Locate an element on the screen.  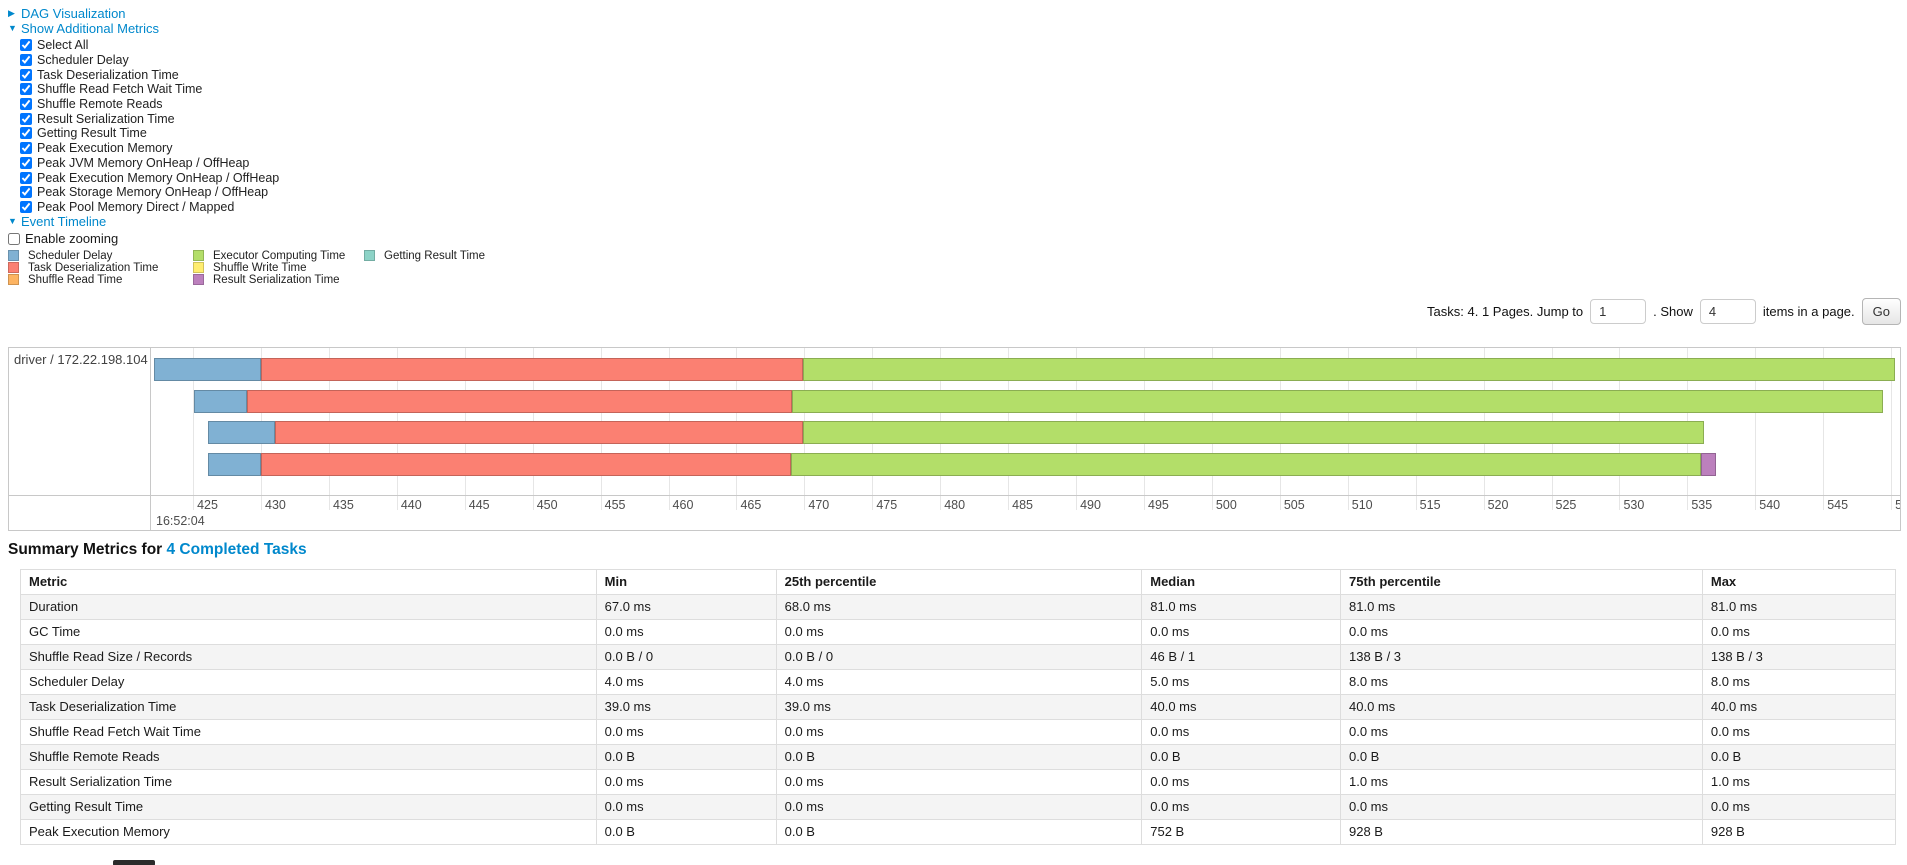
timeline-group-label: driver / 172.22.198.104 is located at coordinates (81, 359).